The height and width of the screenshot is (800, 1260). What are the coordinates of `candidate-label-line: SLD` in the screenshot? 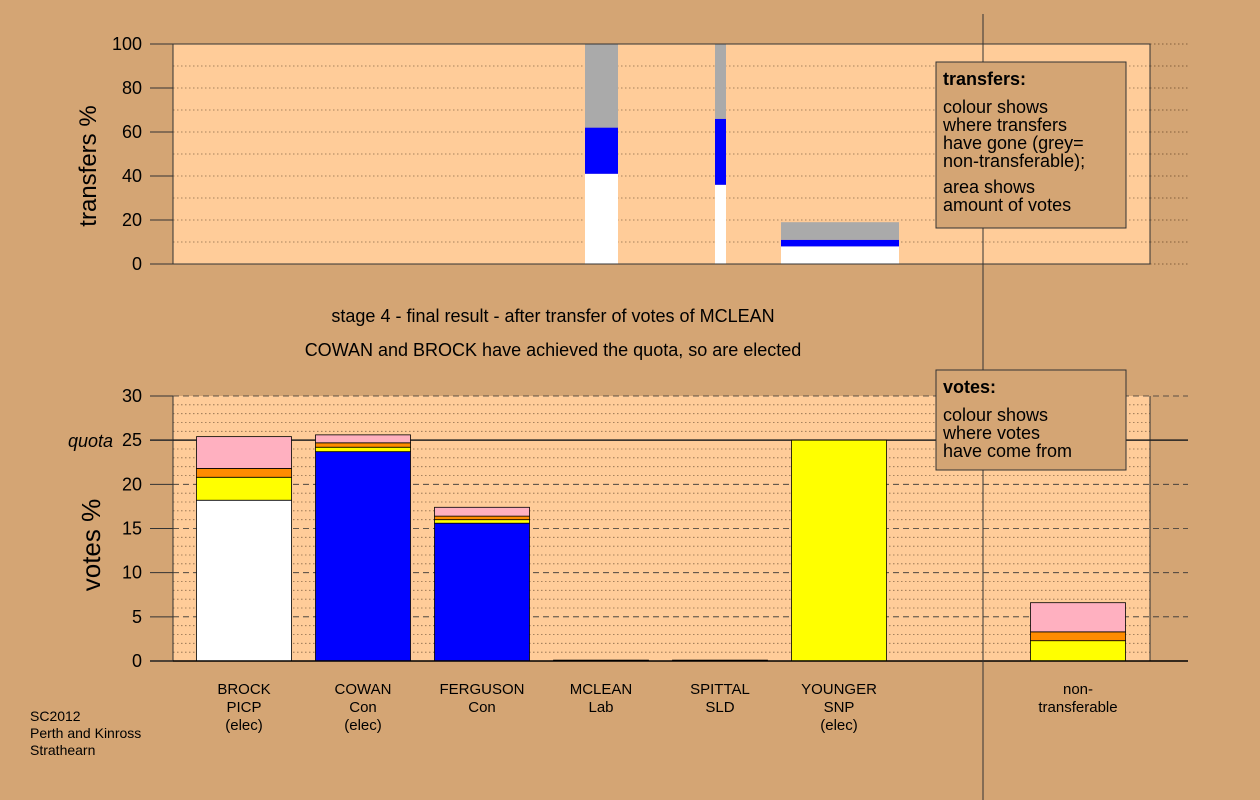 It's located at (719, 707).